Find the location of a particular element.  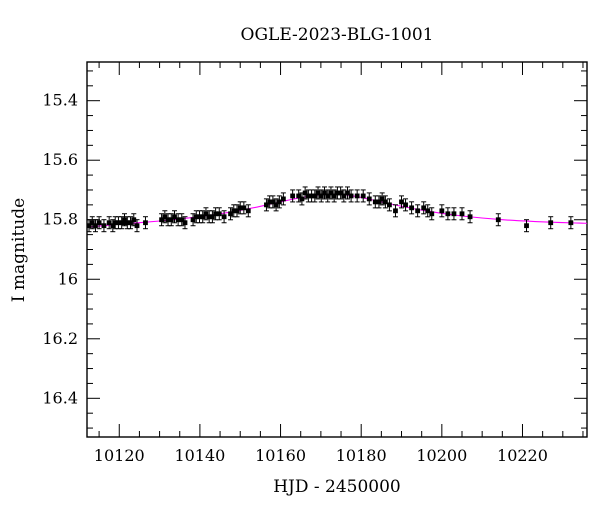

y-tick-label: 16.2 is located at coordinates (60, 338).